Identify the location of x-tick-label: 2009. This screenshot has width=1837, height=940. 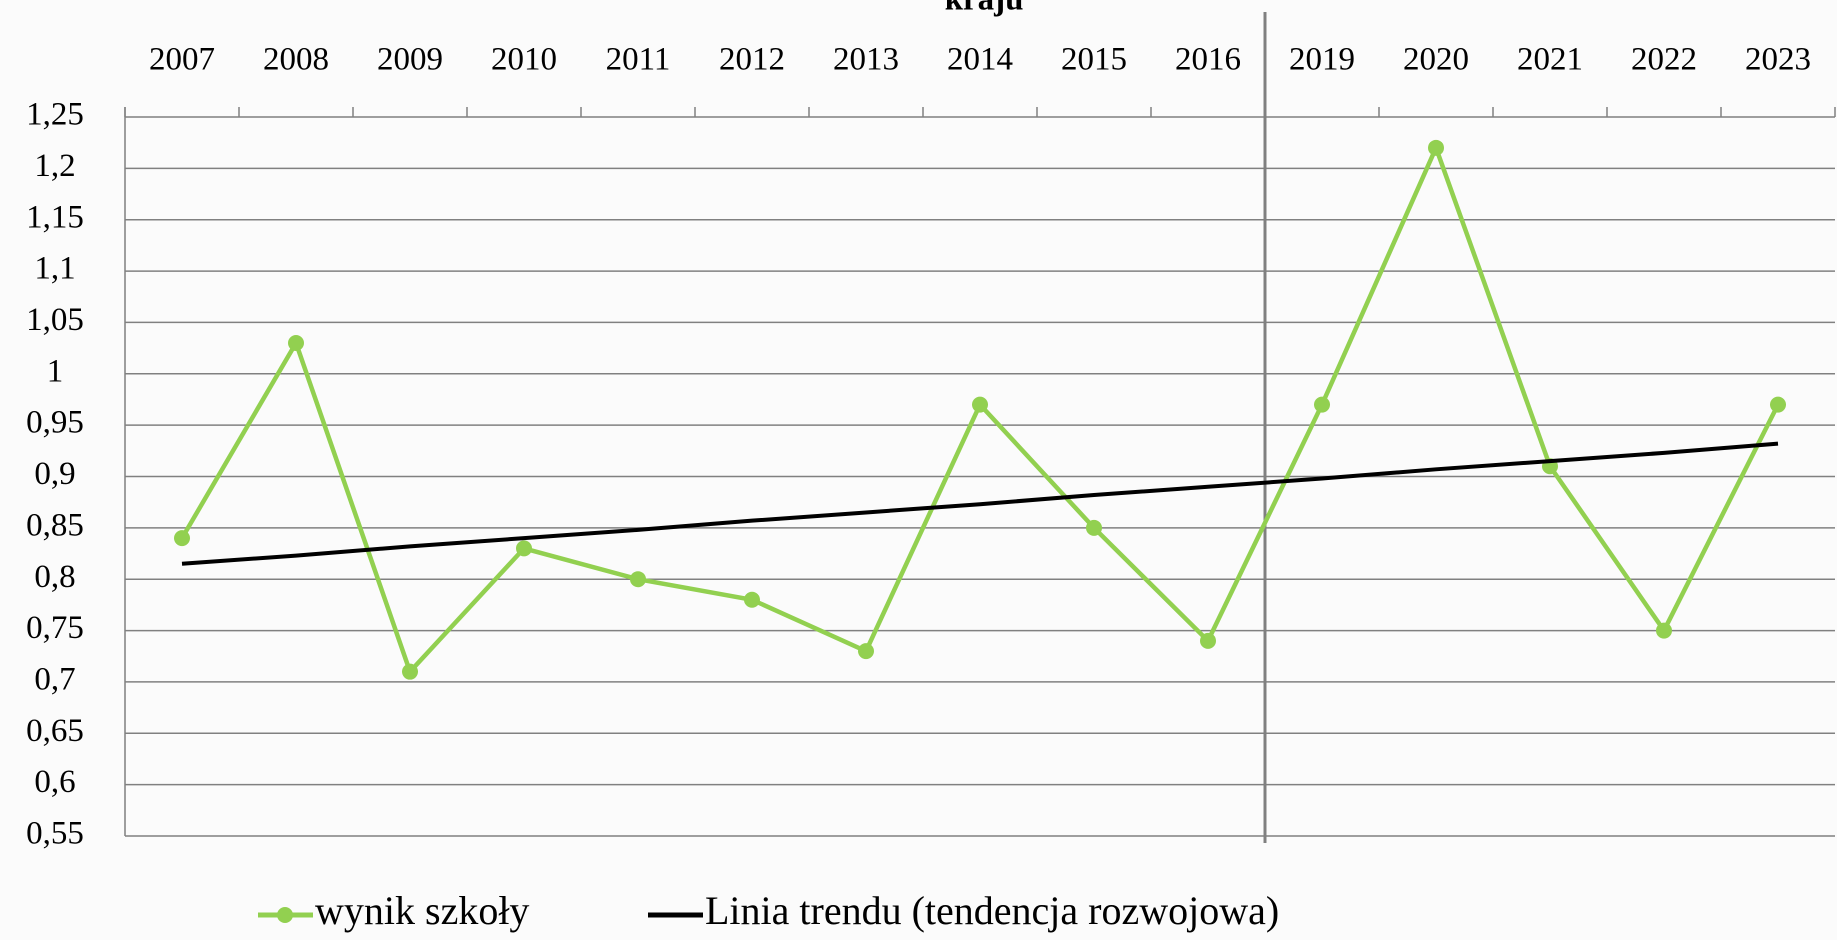
(410, 60).